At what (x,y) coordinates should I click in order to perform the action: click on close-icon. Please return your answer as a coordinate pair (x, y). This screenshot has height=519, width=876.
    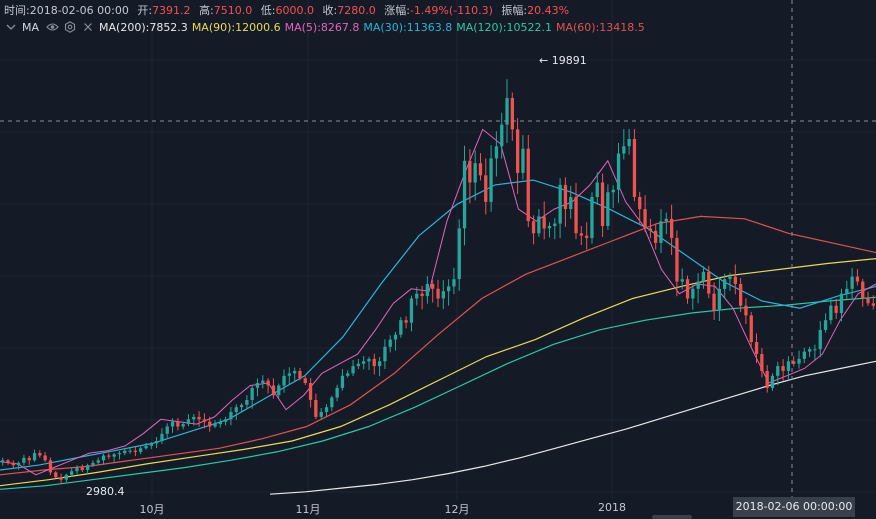
    Looking at the image, I should click on (88, 27).